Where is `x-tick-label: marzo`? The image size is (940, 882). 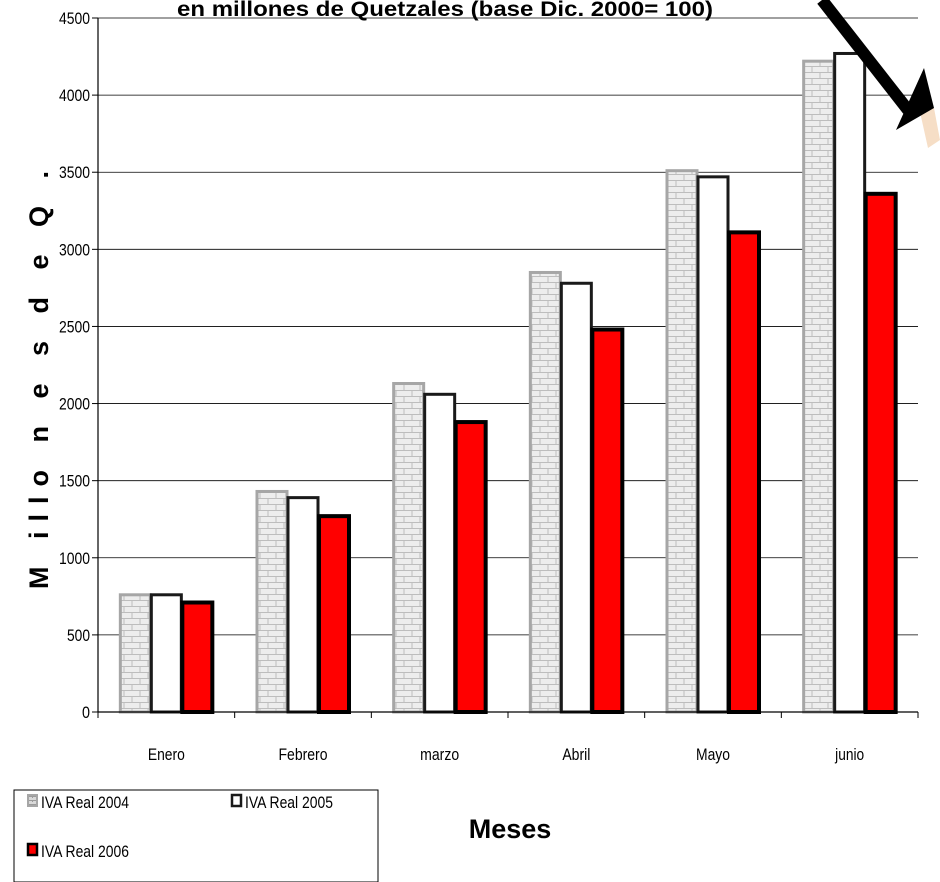 x-tick-label: marzo is located at coordinates (439, 754).